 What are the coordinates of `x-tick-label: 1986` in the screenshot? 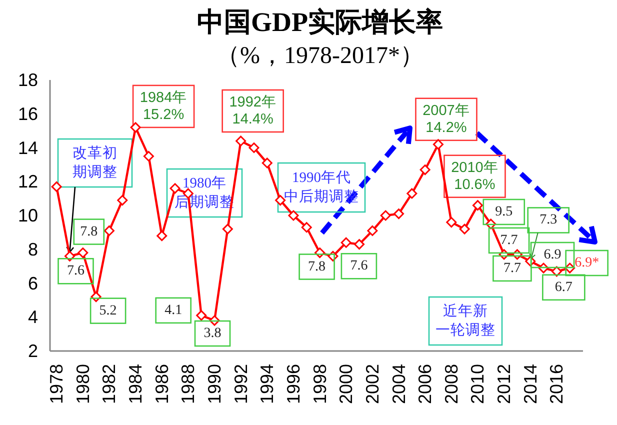 It's located at (162, 384).